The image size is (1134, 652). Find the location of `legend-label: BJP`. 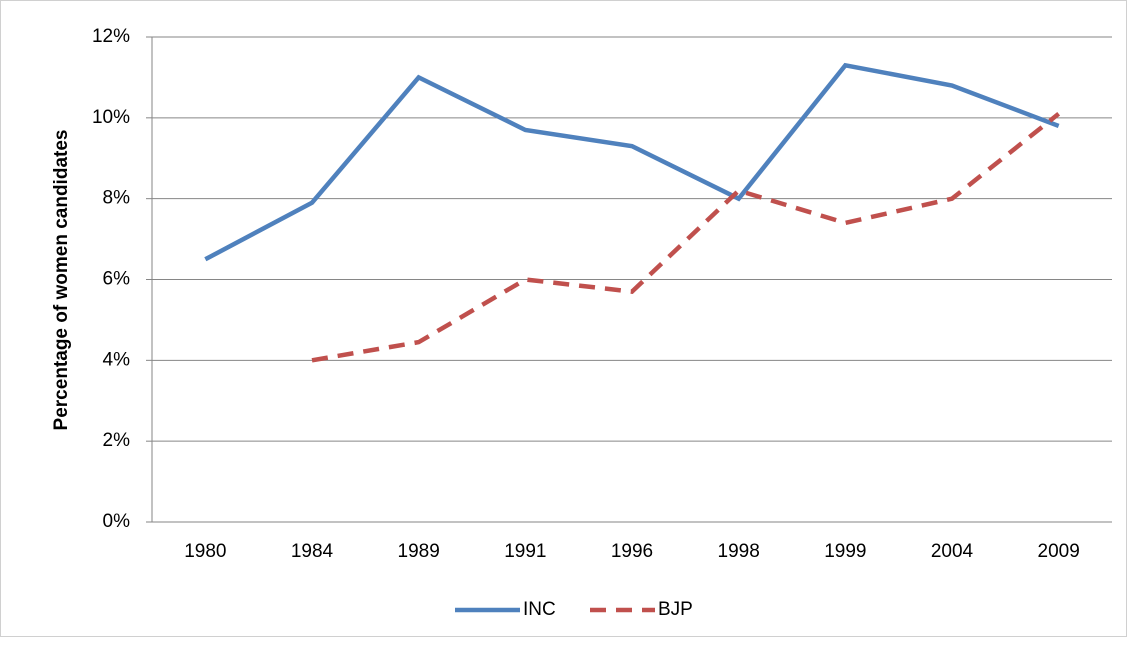

legend-label: BJP is located at coordinates (675, 609).